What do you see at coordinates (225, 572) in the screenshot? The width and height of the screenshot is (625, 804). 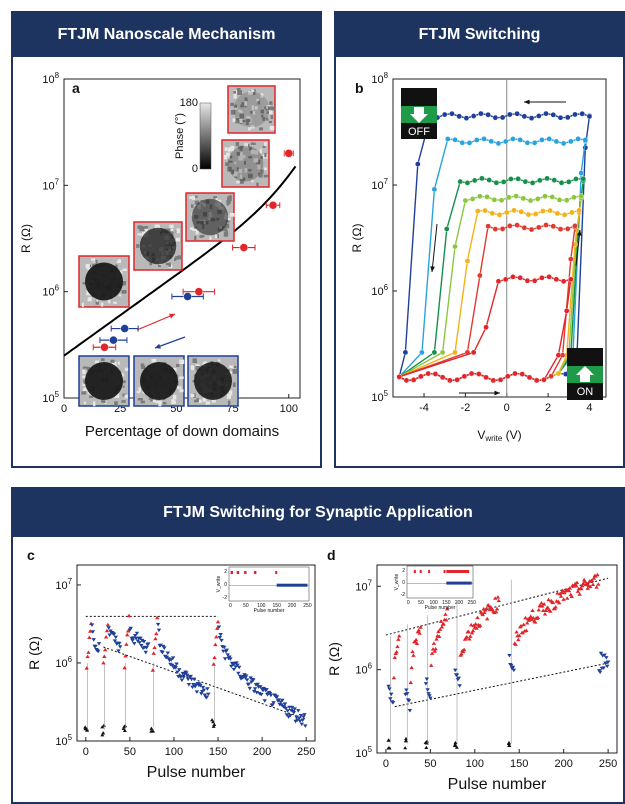 I see `c-inset-ytick-label: 2` at bounding box center [225, 572].